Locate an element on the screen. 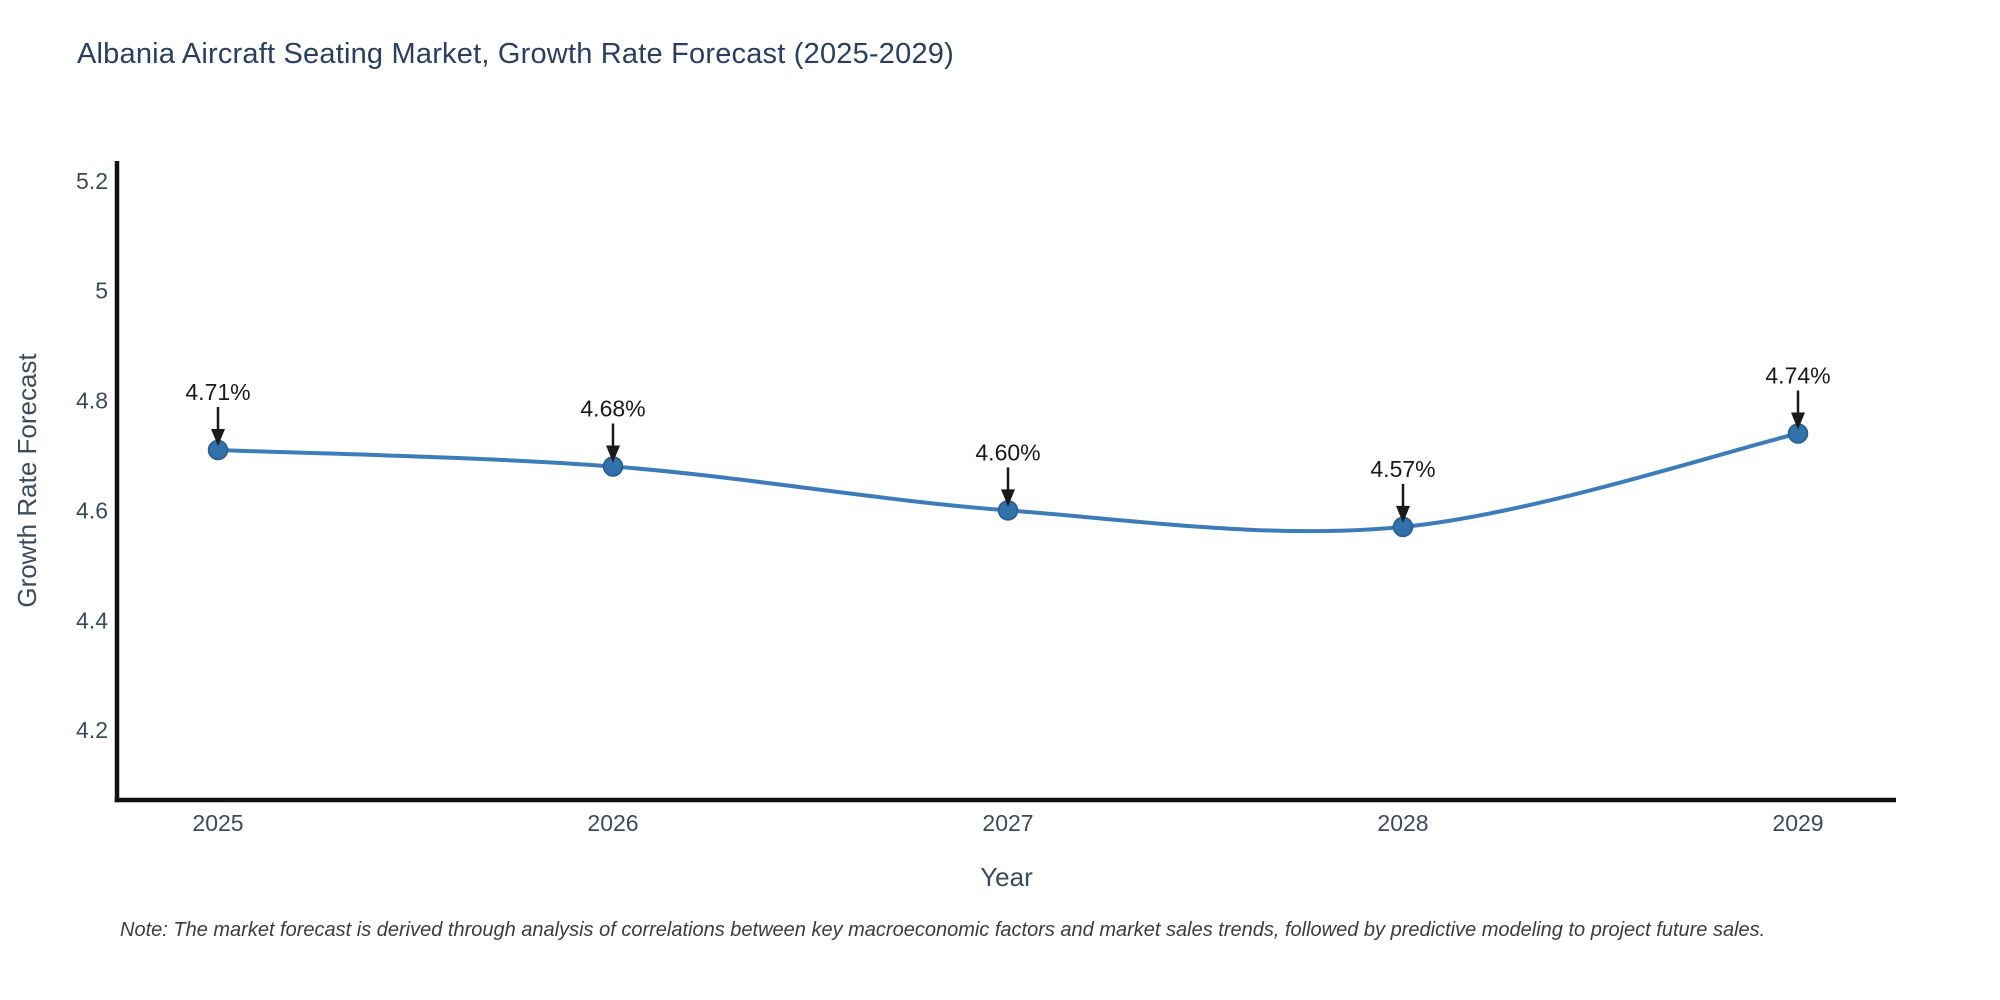  y-tick-label-5.2: 5.2 is located at coordinates (92, 181).